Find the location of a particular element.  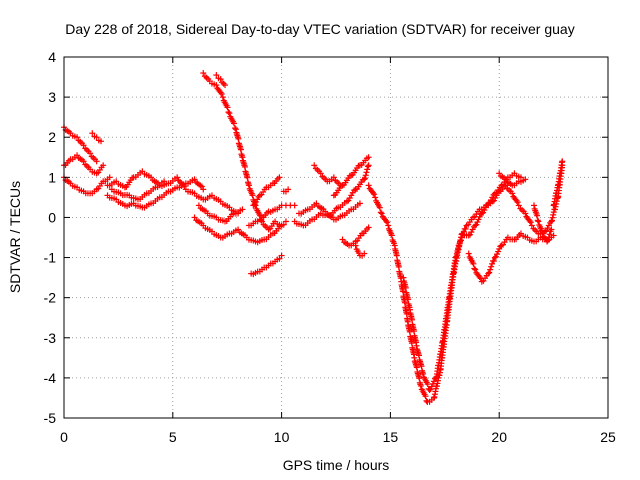

y-tick-label: 2 is located at coordinates (52, 137).